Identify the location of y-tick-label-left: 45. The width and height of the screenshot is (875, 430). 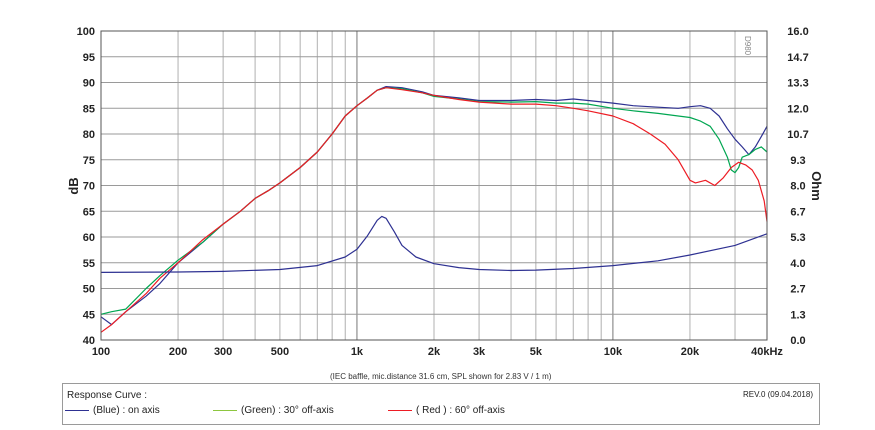
(89, 315).